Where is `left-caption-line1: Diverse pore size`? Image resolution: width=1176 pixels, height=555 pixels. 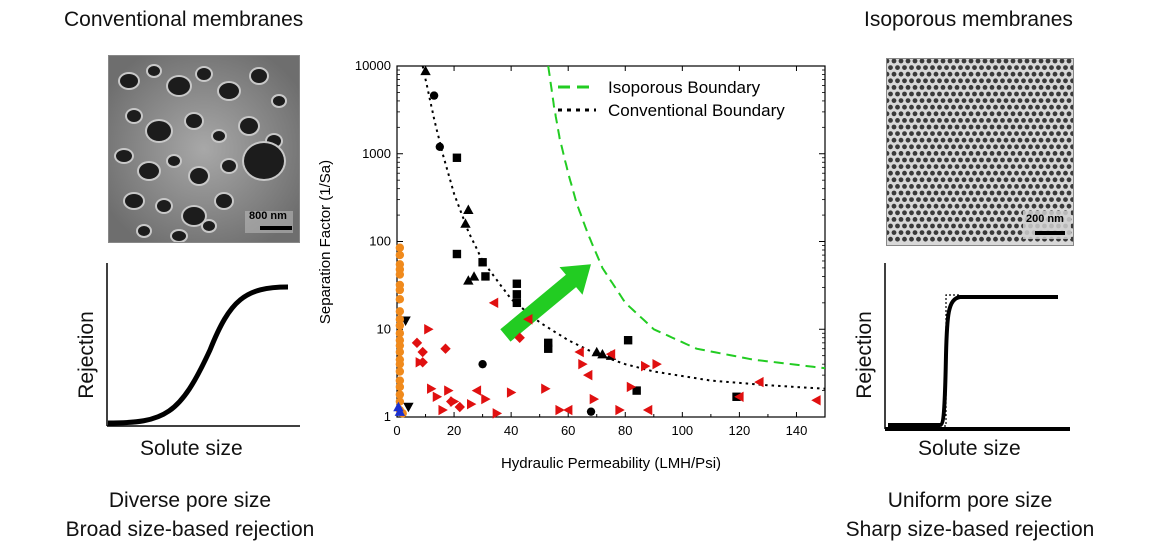
left-caption-line1: Diverse pore size is located at coordinates (190, 500).